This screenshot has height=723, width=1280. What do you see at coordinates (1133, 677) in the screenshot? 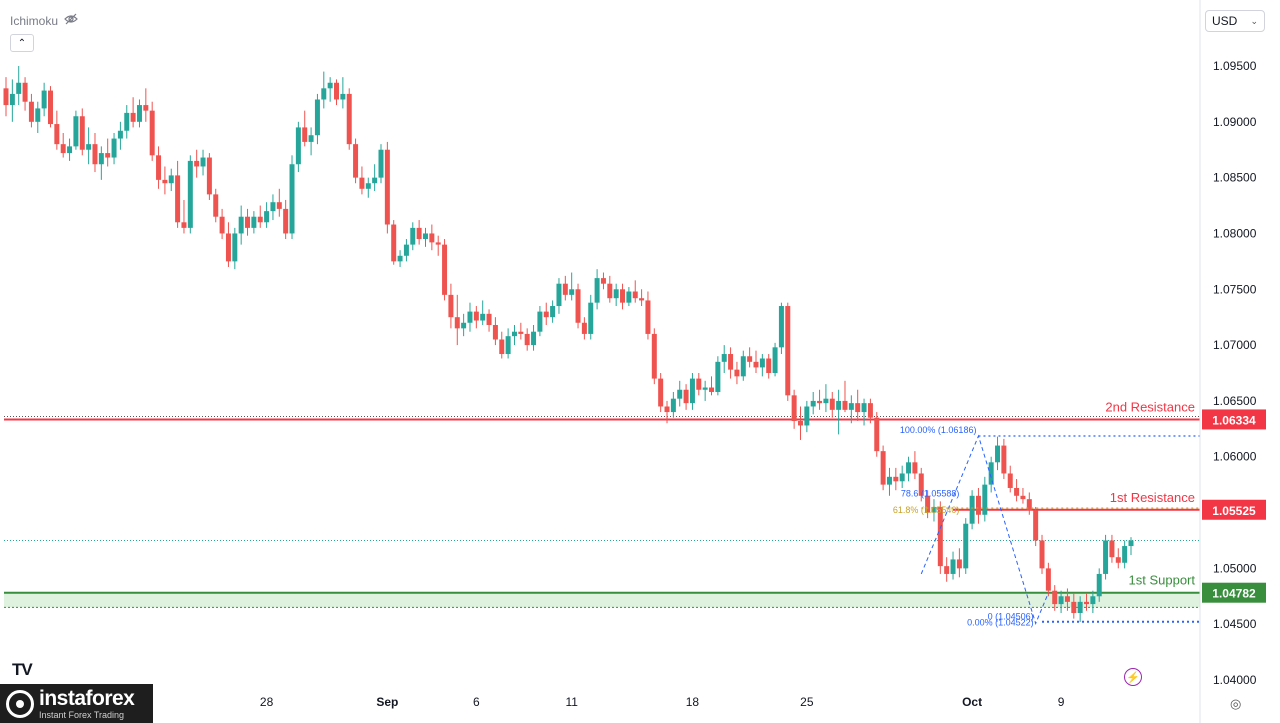
I see `lightning-icon: ⚡` at bounding box center [1133, 677].